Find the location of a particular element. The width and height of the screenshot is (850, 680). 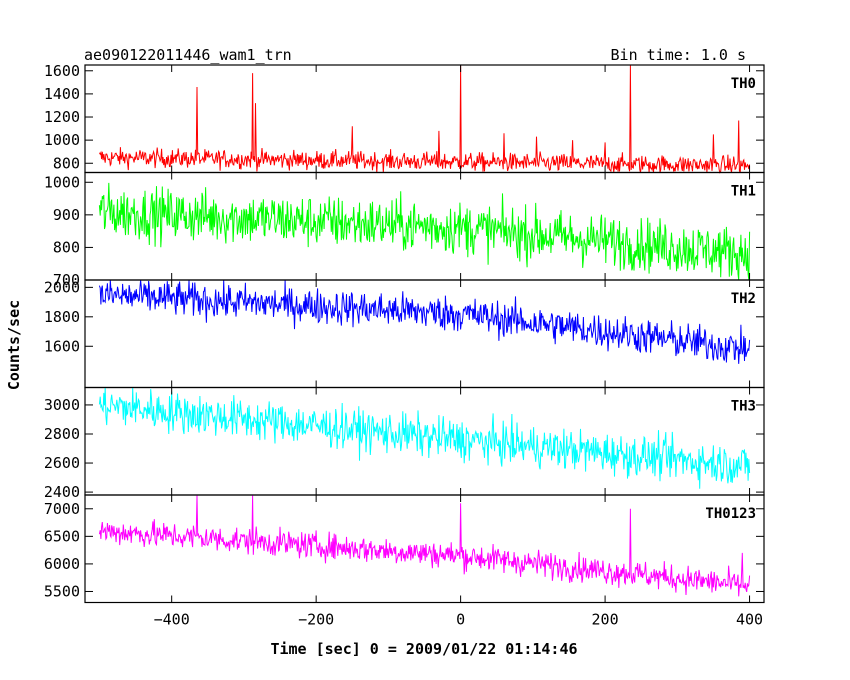

bin-time-label: Bin time: 1.0 s is located at coordinates (678, 55).